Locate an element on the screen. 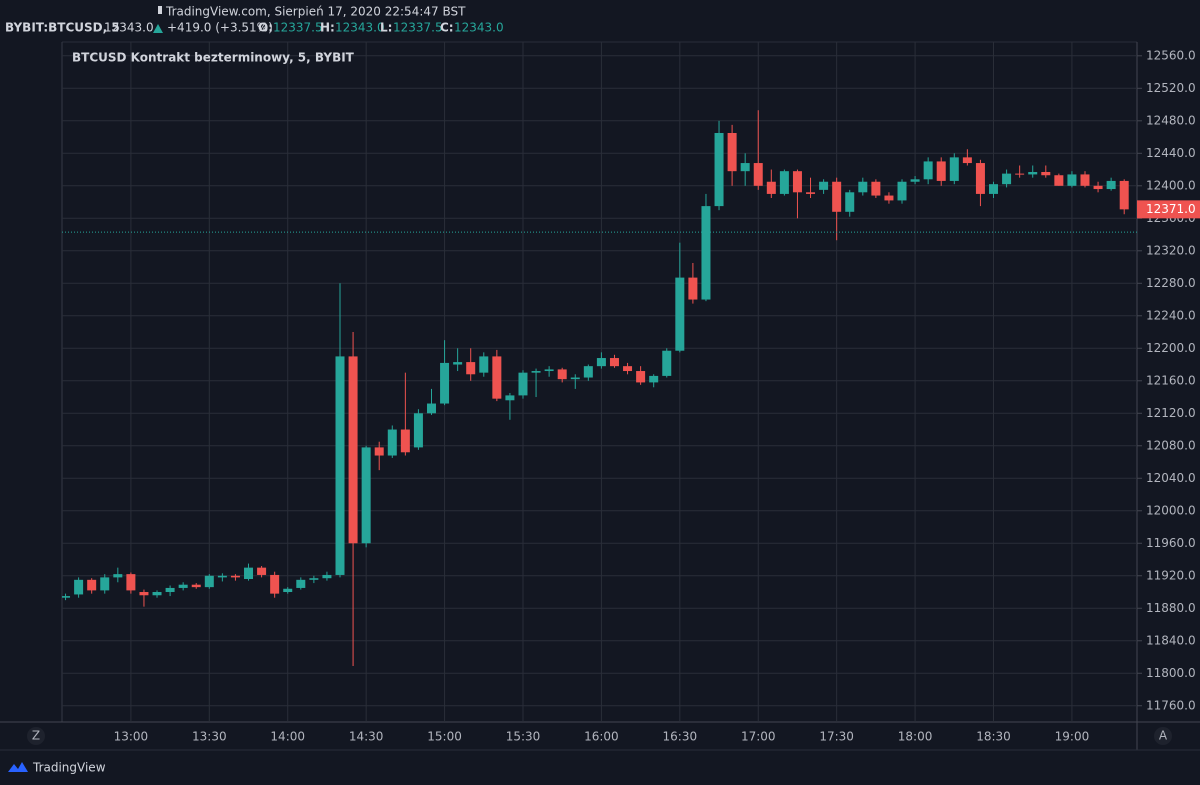 Image resolution: width=1200 pixels, height=785 pixels. scale-button-label: Z is located at coordinates (36, 736).